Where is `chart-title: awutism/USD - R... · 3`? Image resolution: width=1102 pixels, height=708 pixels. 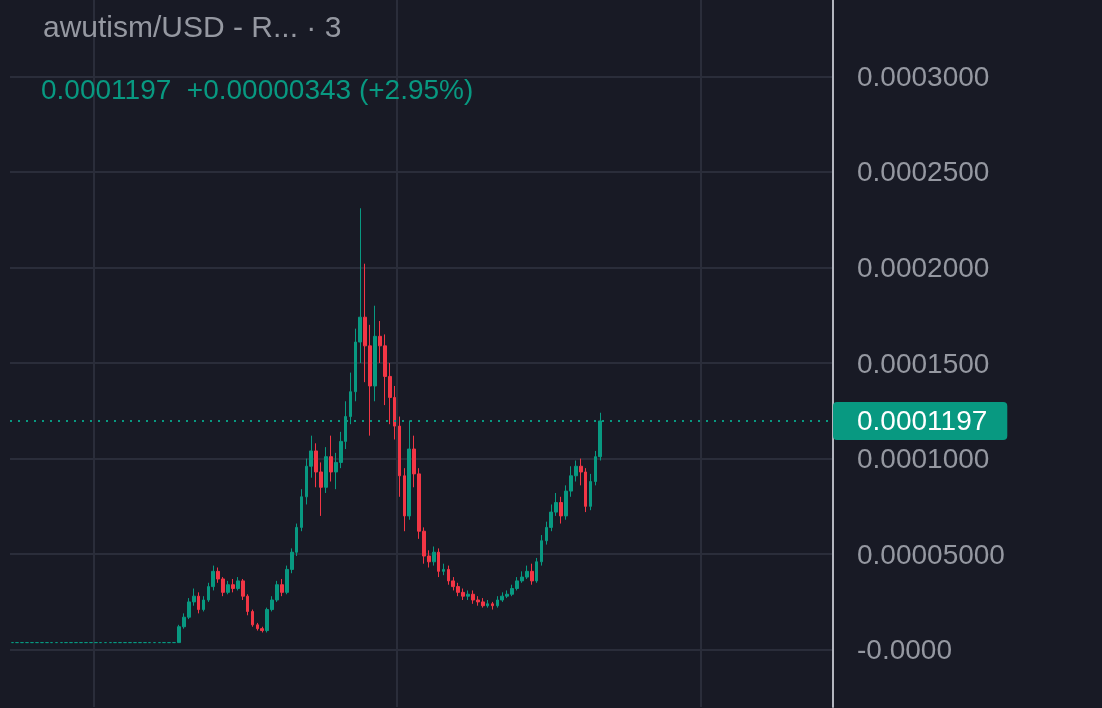 chart-title: awutism/USD - R... · 3 is located at coordinates (192, 26).